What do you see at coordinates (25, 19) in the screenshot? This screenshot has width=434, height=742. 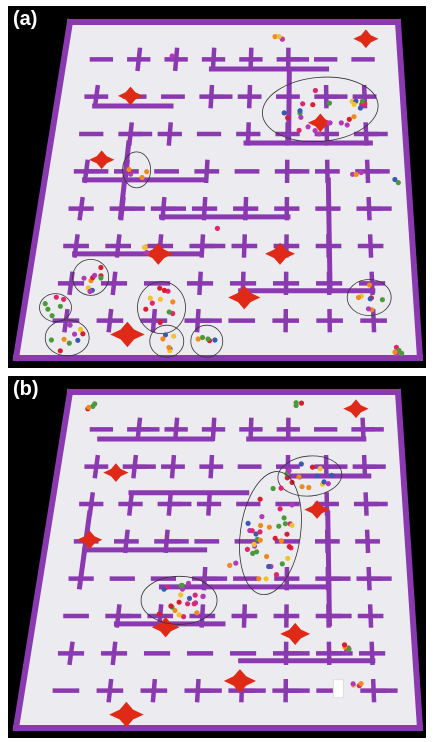 I see `panel-label-a: (a)` at bounding box center [25, 19].